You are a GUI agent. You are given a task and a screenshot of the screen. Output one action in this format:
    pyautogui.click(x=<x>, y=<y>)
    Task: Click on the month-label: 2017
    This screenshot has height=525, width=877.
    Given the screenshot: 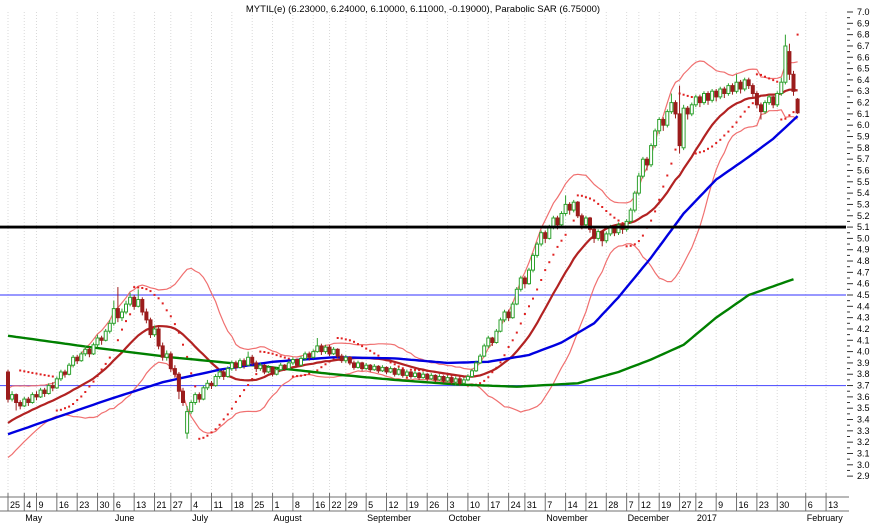 What is the action you would take?
    pyautogui.click(x=707, y=518)
    